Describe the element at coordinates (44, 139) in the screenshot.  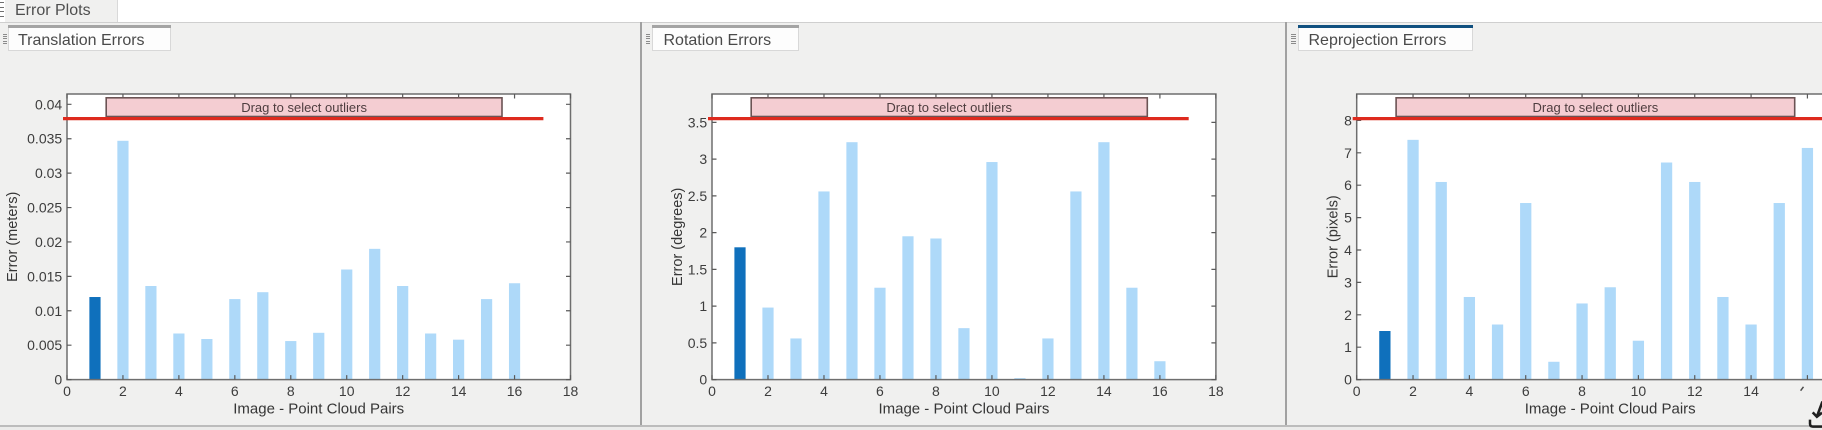
I see `svg-text: 0.035` at that location.